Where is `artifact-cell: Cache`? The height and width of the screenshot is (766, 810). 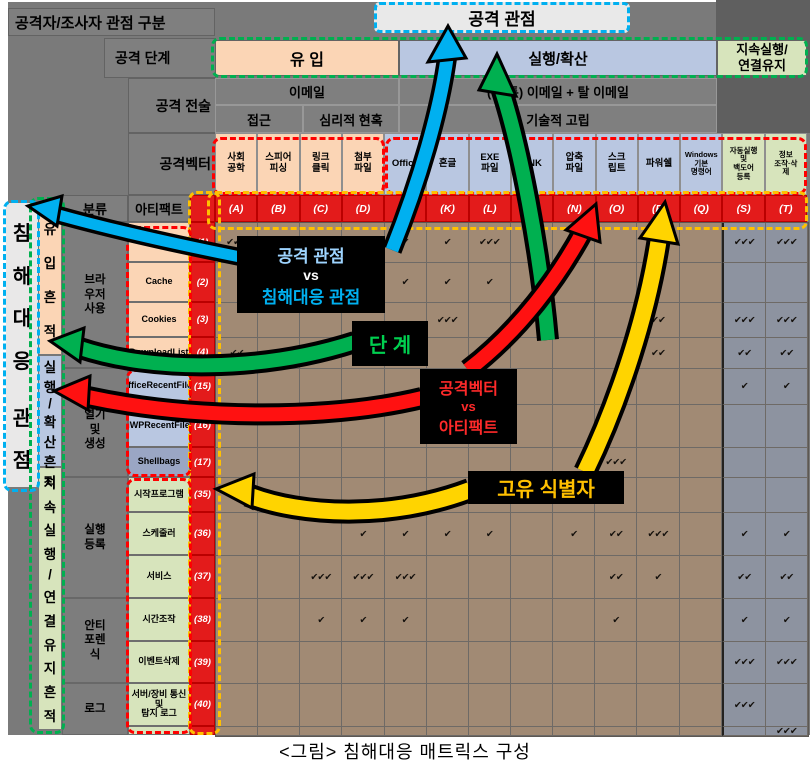
artifact-cell: Cache is located at coordinates (159, 282).